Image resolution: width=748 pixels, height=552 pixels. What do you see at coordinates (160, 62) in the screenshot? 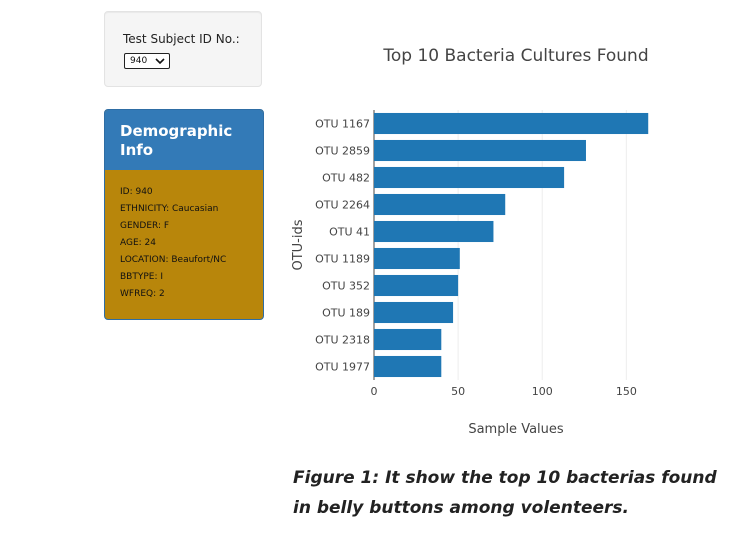
I see `chevron-down-icon` at bounding box center [160, 62].